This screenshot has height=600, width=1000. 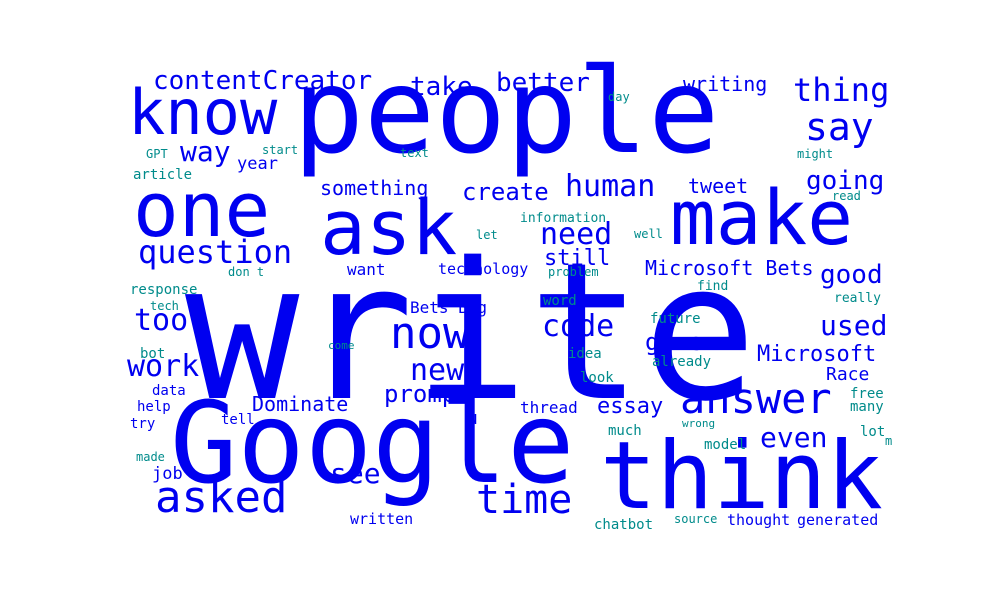 What do you see at coordinates (741, 476) in the screenshot?
I see `word-think: think` at bounding box center [741, 476].